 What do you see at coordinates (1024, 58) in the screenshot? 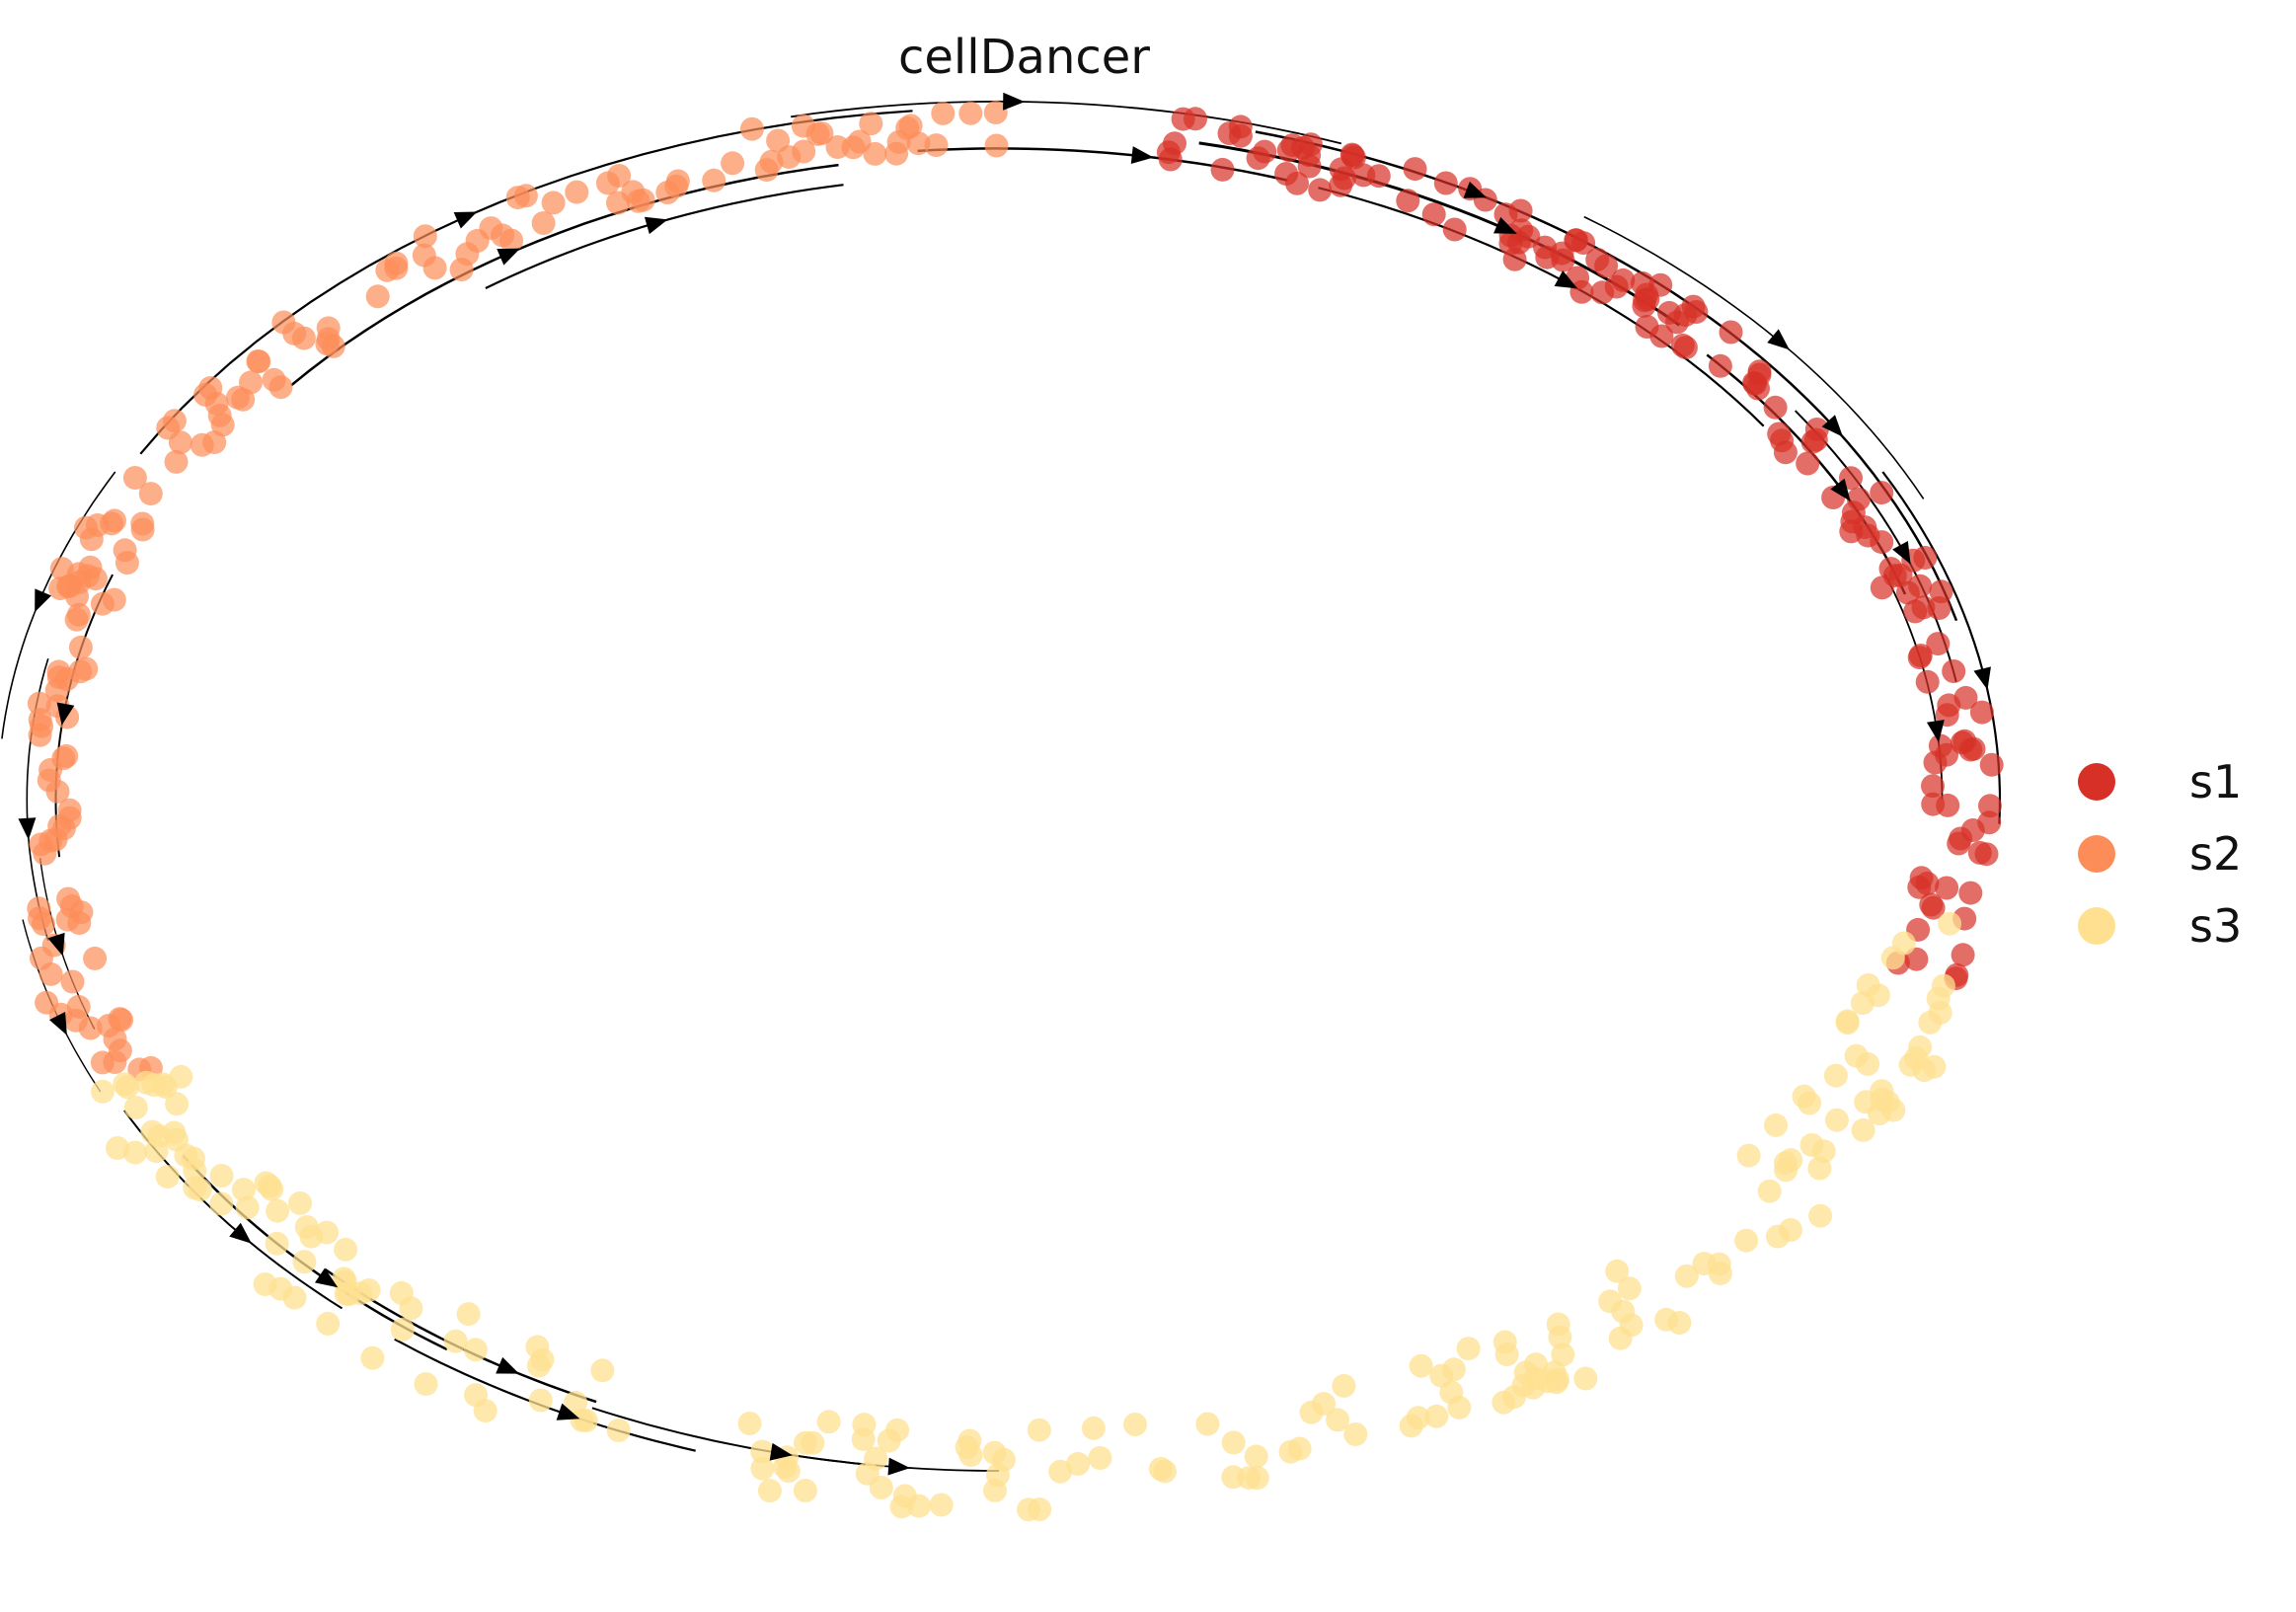
I see `chart-title: cellDancer` at bounding box center [1024, 58].